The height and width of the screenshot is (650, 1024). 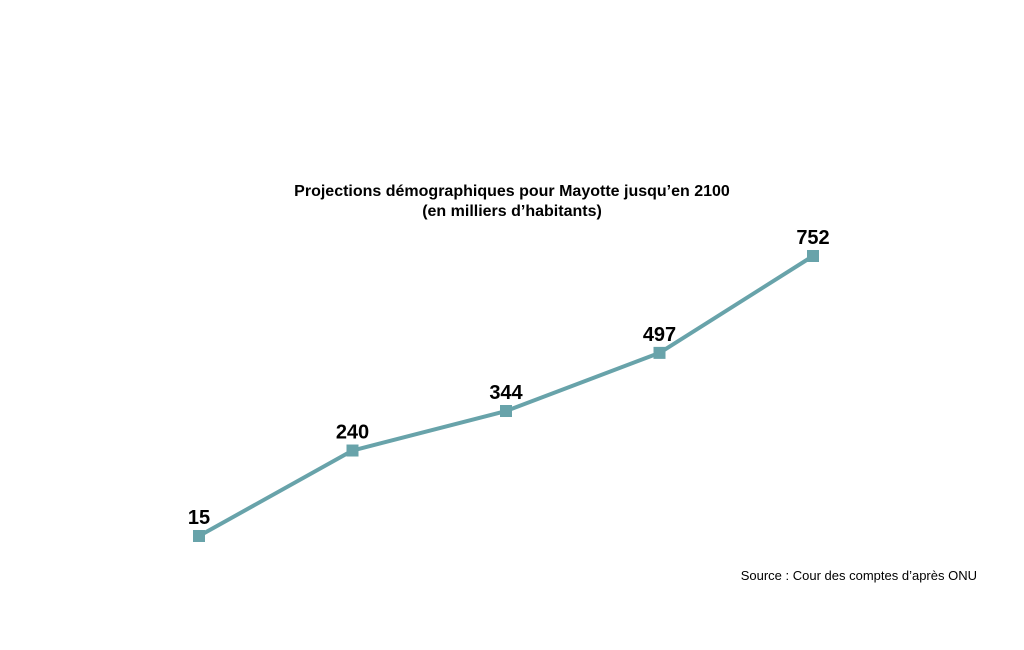 What do you see at coordinates (352, 433) in the screenshot?
I see `data-label: 240` at bounding box center [352, 433].